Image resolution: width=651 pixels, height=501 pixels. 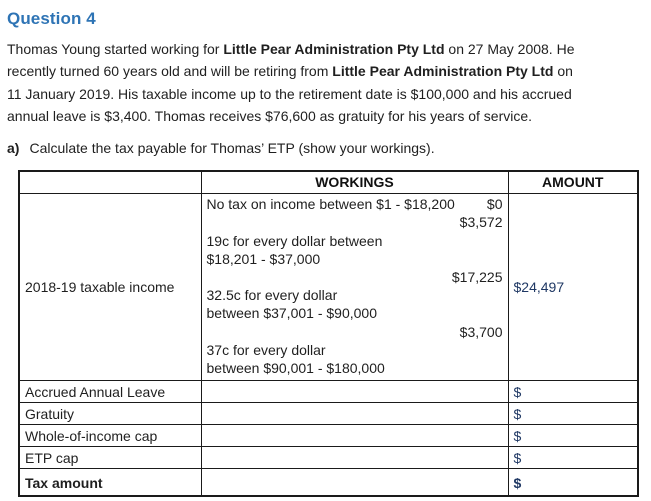 What do you see at coordinates (110, 414) in the screenshot?
I see `row-label-gratuity: Gratuity` at bounding box center [110, 414].